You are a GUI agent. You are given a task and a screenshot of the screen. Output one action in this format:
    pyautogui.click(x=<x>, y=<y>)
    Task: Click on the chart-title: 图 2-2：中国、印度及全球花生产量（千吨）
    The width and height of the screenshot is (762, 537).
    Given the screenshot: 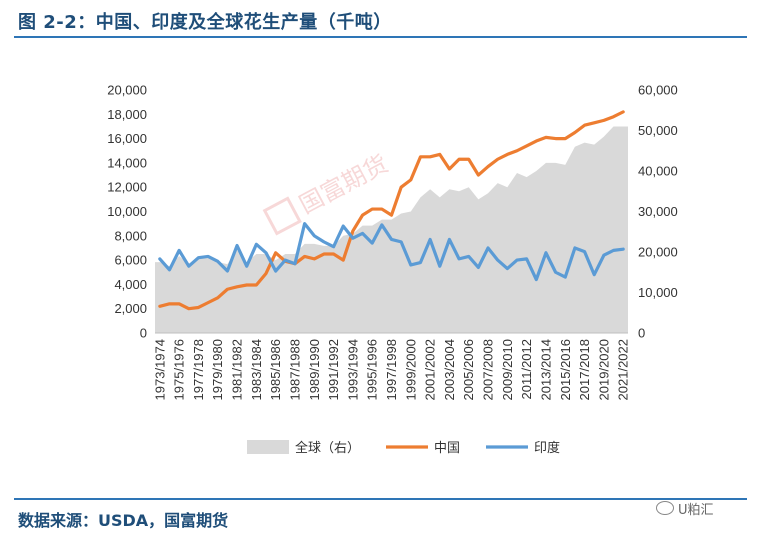 What is the action you would take?
    pyautogui.click(x=205, y=22)
    